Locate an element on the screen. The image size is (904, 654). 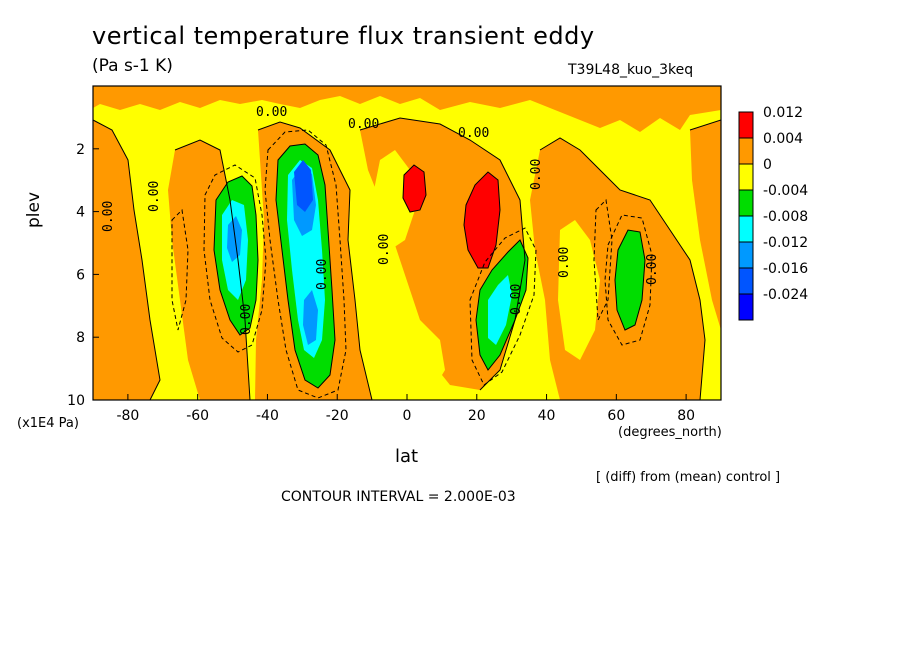
y-axis-label: plev is located at coordinates (34, 209).